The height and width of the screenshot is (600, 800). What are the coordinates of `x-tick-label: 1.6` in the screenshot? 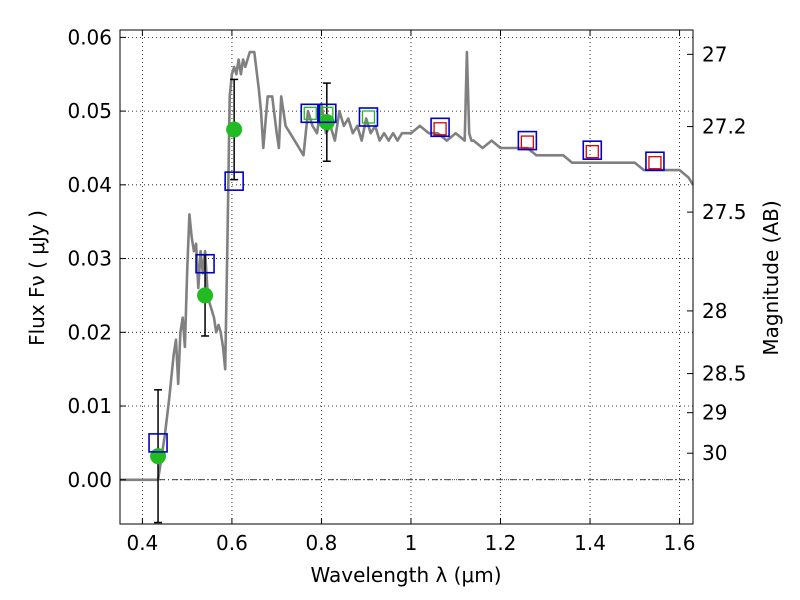 It's located at (680, 543).